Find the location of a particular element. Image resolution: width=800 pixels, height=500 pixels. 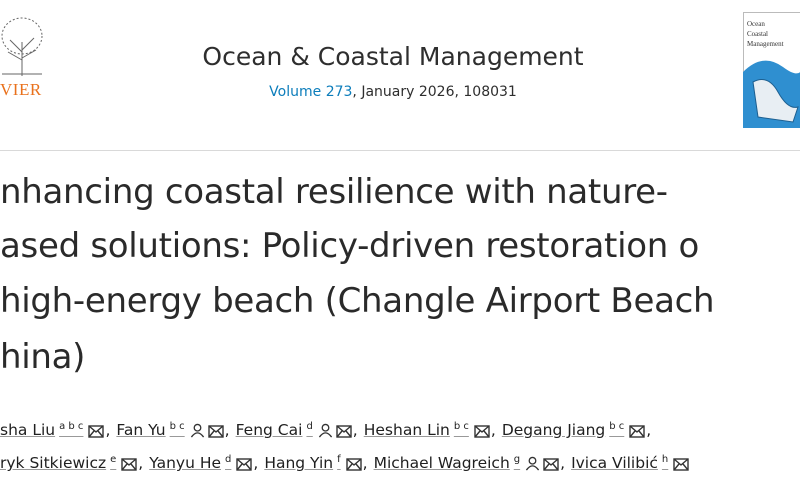

author-name: ryk Sitkiewicz is located at coordinates (53, 463).